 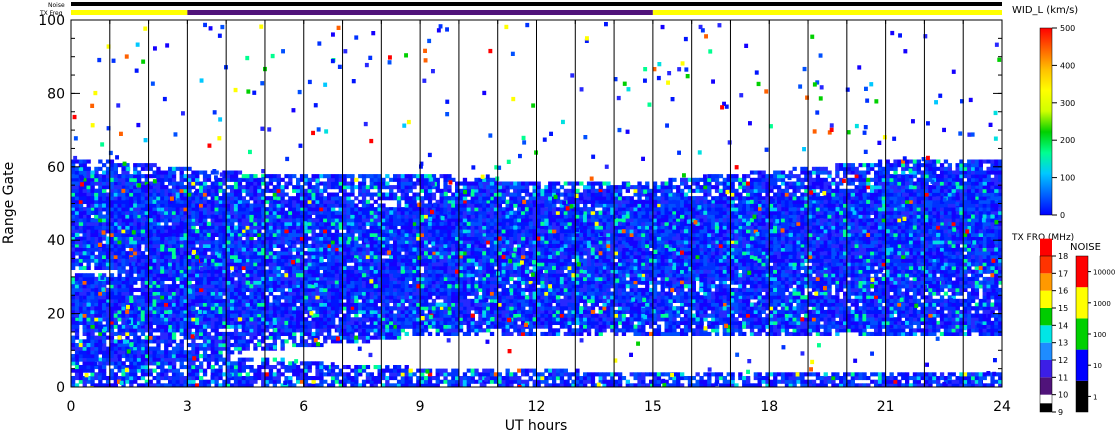 I want to click on noise-label: Noise, so click(x=56, y=5).